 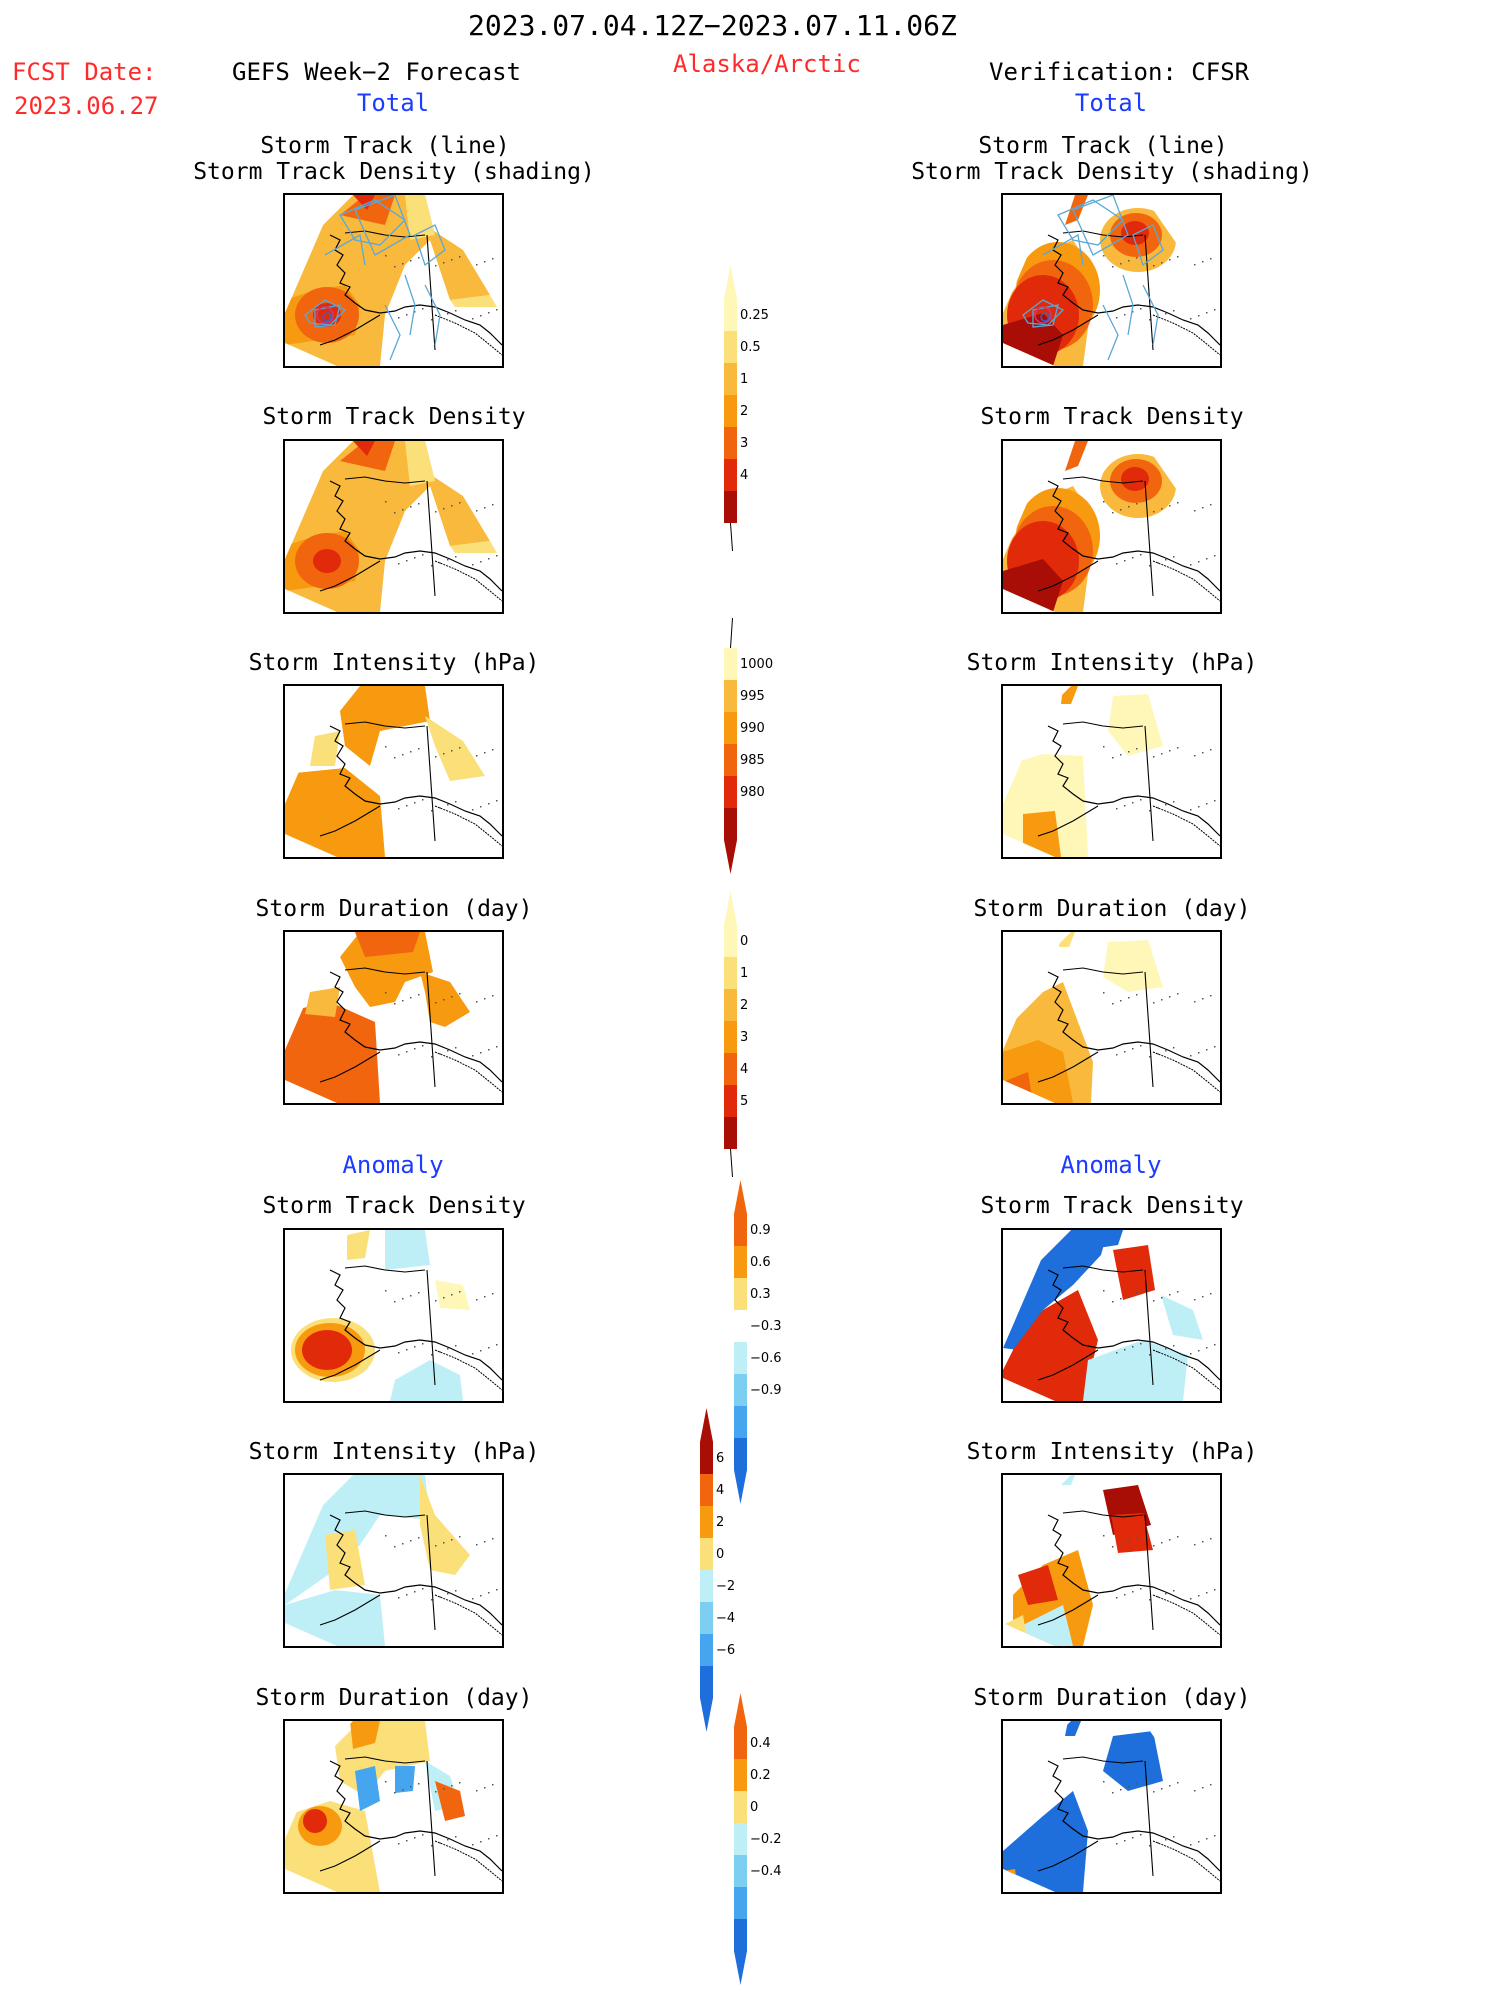 I want to click on panel-title-density-left: Storm Track Density, so click(x=394, y=417).